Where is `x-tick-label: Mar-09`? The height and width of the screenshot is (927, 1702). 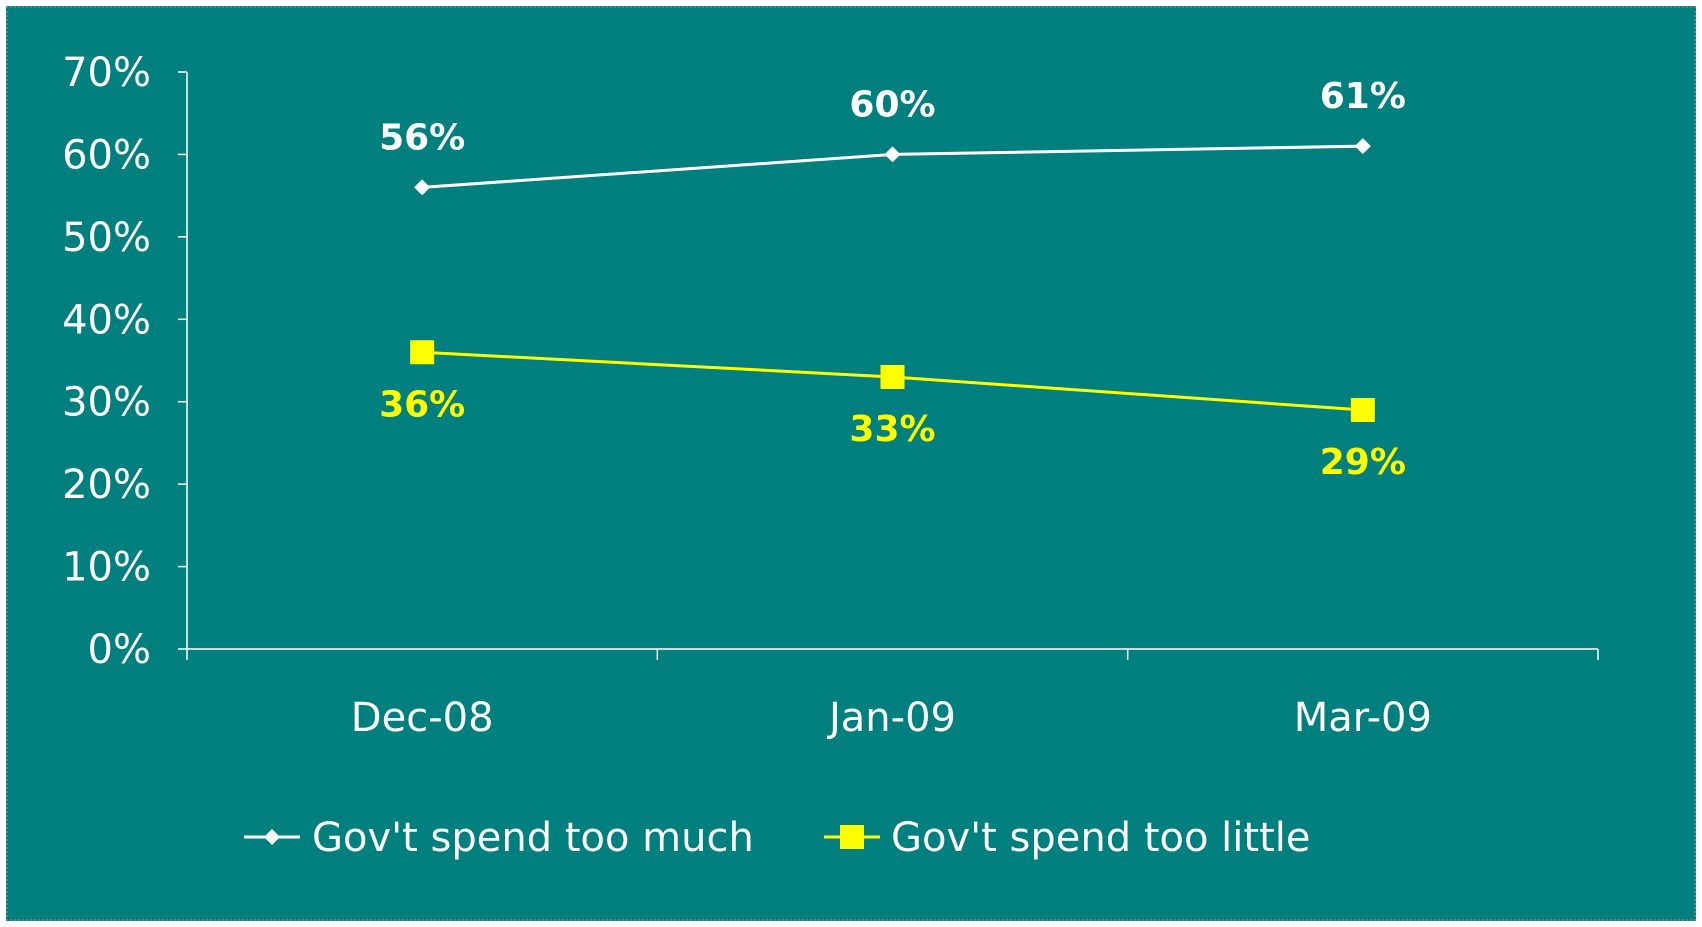
x-tick-label: Mar-09 is located at coordinates (1363, 718).